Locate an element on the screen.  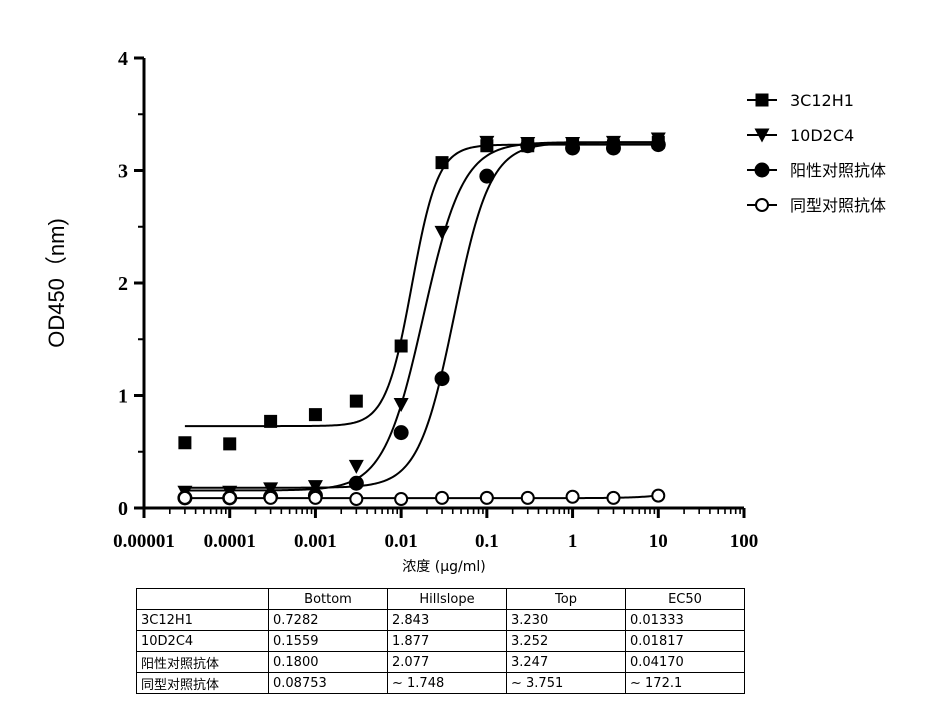
table-cell: 1.877 is located at coordinates (447, 641).